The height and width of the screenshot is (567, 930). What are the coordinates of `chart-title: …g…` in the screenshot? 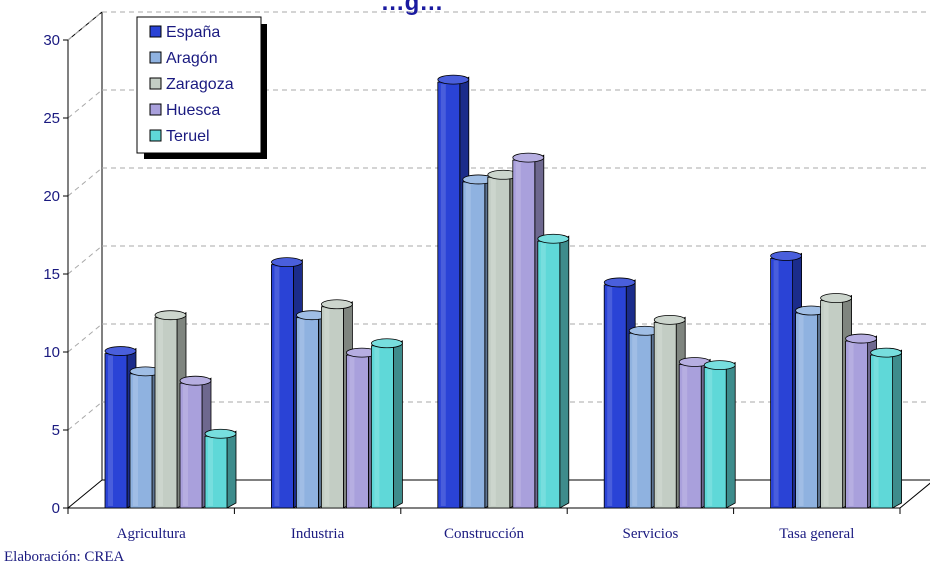 It's located at (412, 8).